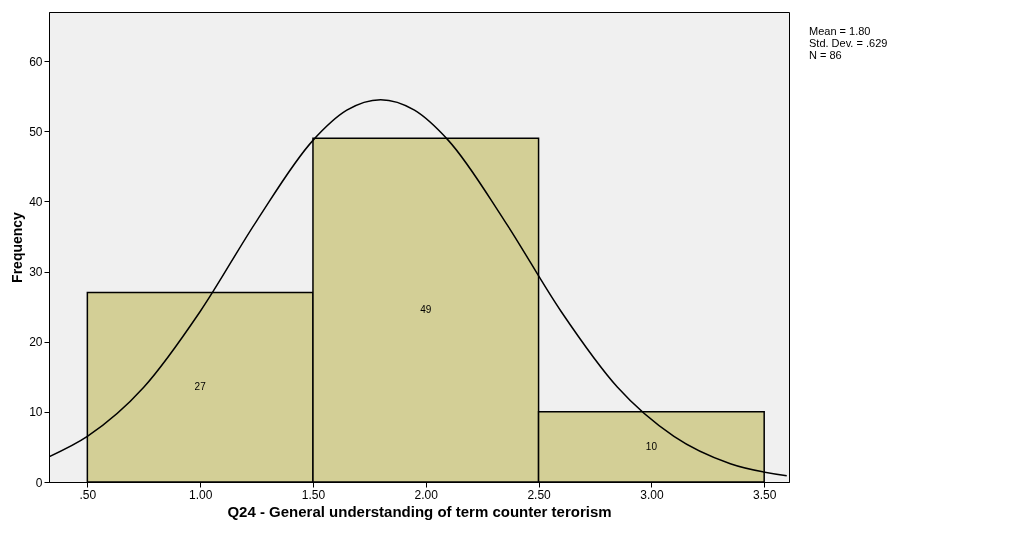 Image resolution: width=1033 pixels, height=550 pixels. What do you see at coordinates (426, 310) in the screenshot?
I see `data-label: 49` at bounding box center [426, 310].